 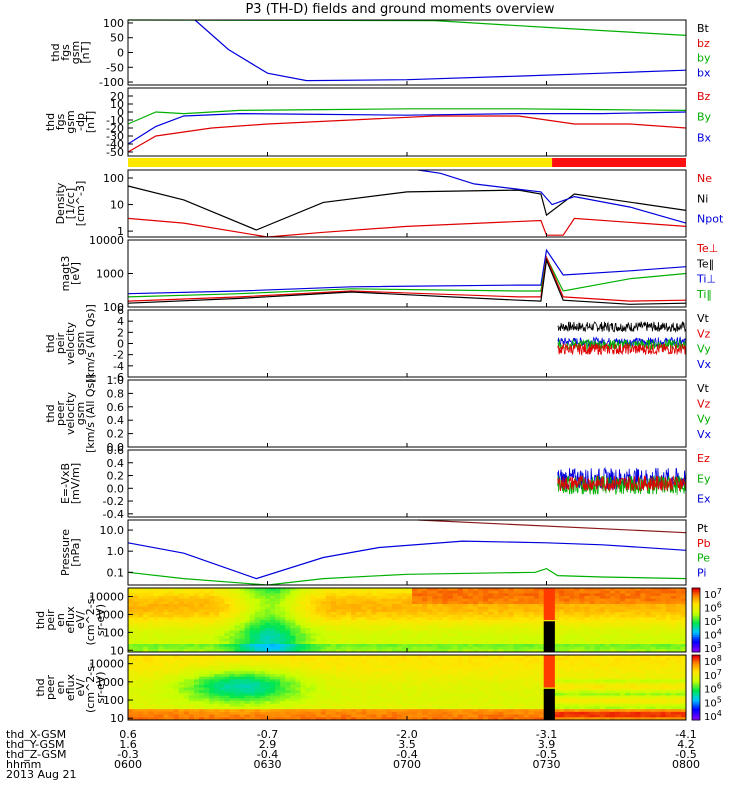 I want to click on colorbar-step, so click(x=696, y=636).